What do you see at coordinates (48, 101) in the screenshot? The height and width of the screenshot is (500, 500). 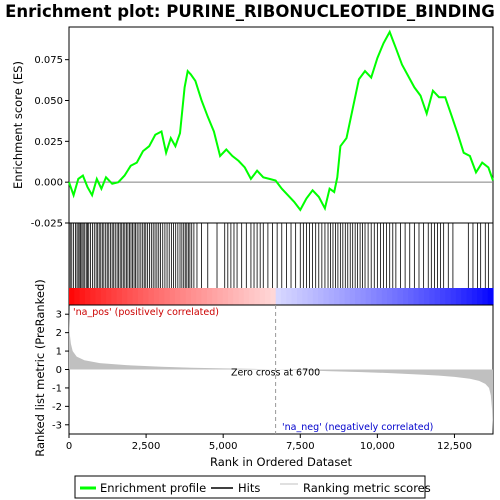 I see `es-y-tick-label: 0.050` at bounding box center [48, 101].